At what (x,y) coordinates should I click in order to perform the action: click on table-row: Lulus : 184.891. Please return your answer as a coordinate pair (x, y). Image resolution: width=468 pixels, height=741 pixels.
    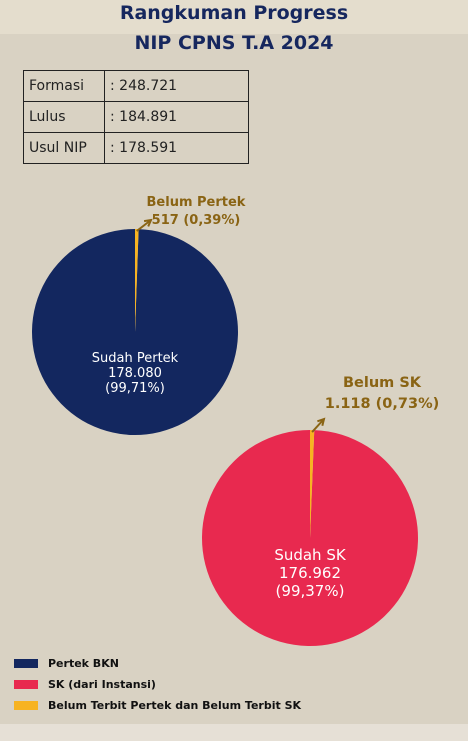
    Looking at the image, I should click on (136, 117).